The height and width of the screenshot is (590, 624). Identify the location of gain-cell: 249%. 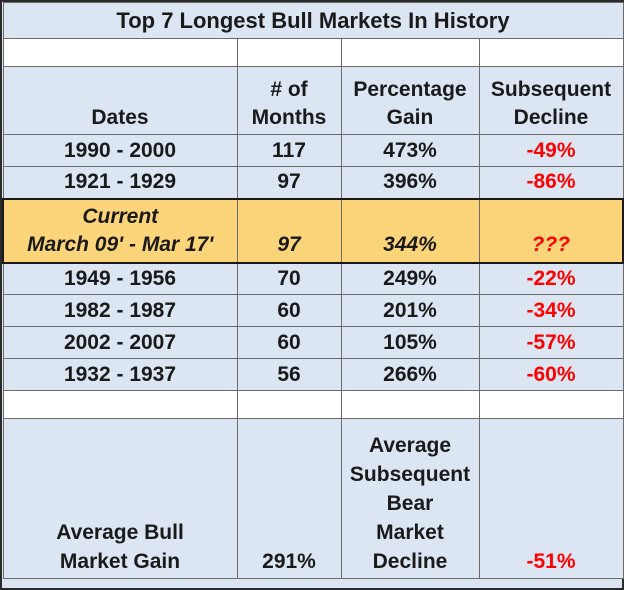
(410, 278).